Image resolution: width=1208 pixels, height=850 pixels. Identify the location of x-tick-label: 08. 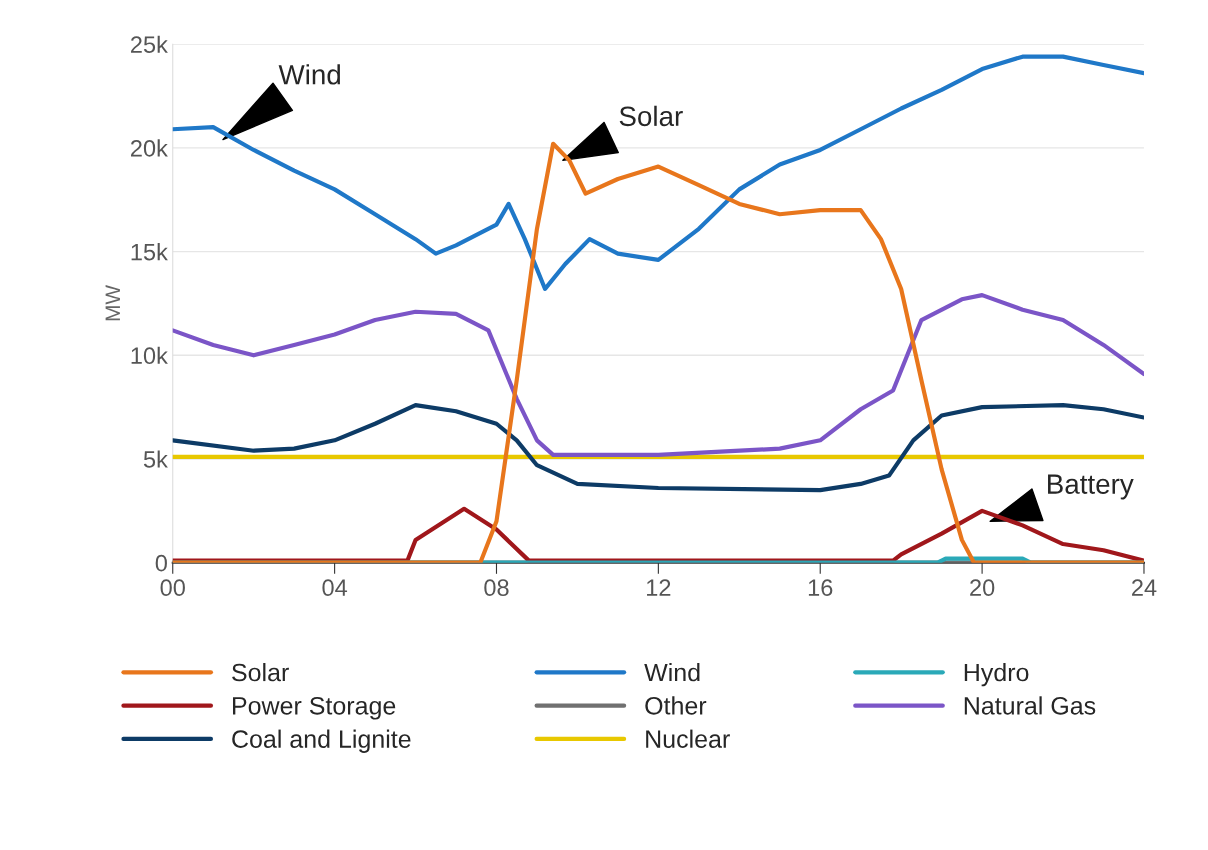
(496, 588).